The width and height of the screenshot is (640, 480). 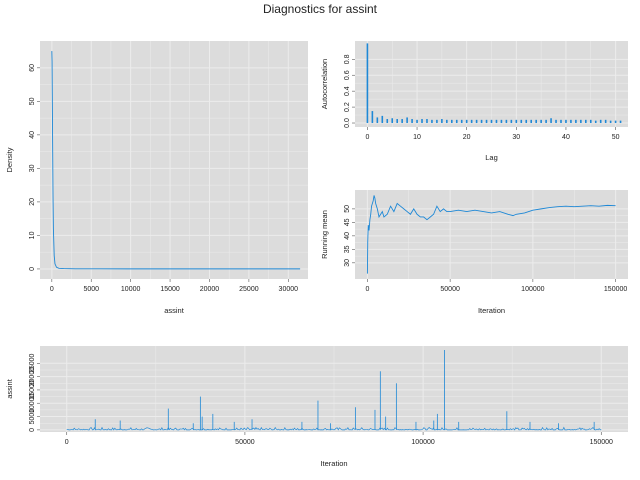 I want to click on density-xtick-label: 0, so click(x=52, y=289).